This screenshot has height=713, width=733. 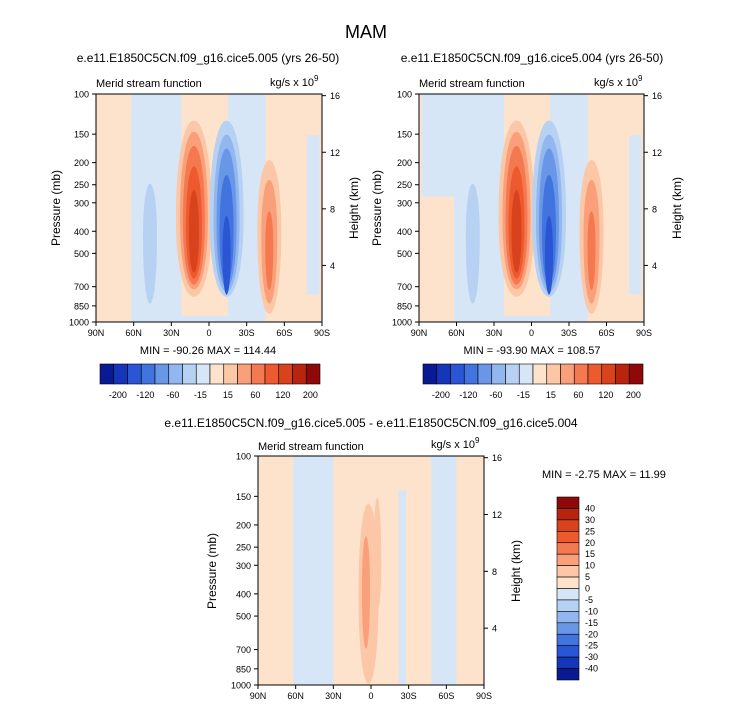 What do you see at coordinates (404, 163) in the screenshot?
I see `y-tick-label: 200` at bounding box center [404, 163].